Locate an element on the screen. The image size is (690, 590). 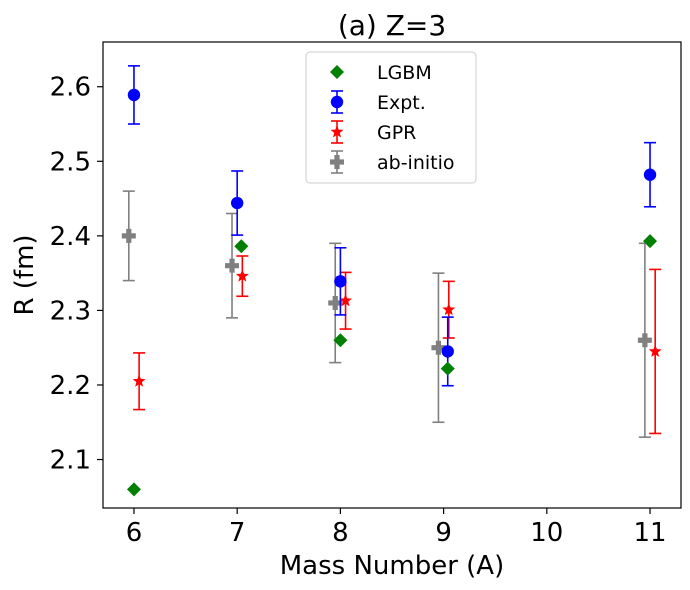
legend-item: Expt. is located at coordinates (378, 102).